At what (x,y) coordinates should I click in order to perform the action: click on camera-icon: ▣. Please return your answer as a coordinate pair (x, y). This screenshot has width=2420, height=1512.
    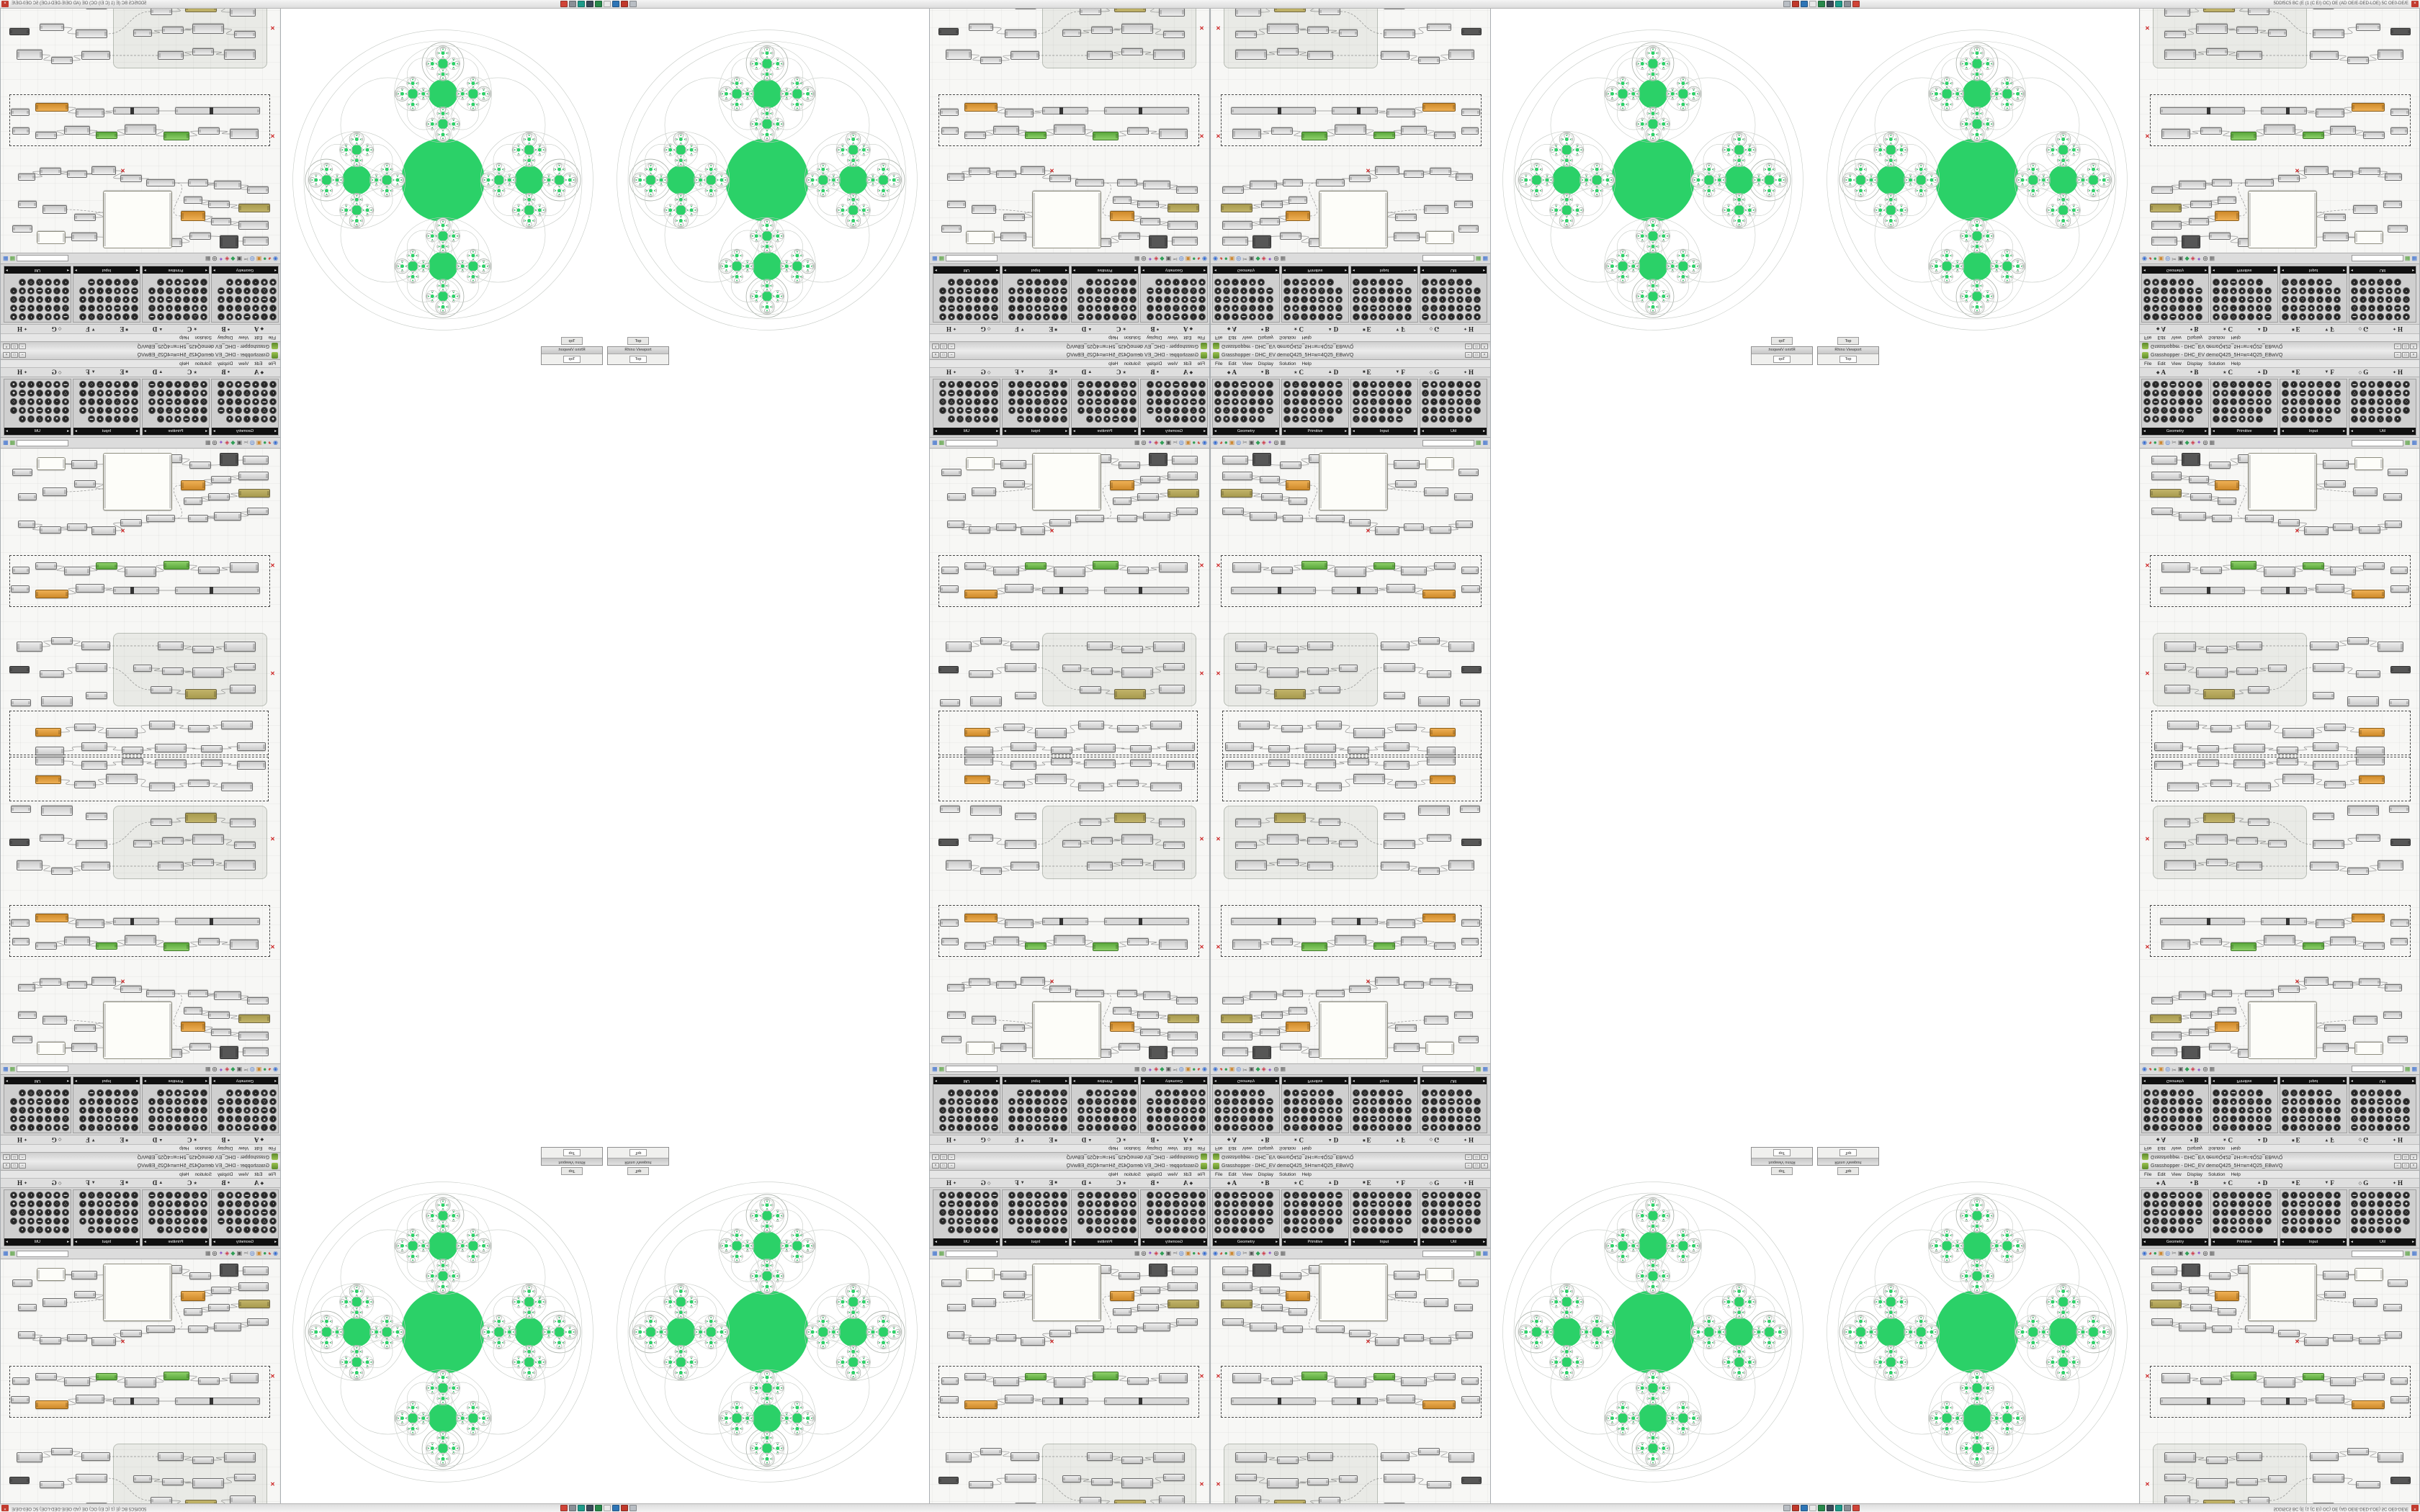
    Looking at the image, I should click on (1168, 1253).